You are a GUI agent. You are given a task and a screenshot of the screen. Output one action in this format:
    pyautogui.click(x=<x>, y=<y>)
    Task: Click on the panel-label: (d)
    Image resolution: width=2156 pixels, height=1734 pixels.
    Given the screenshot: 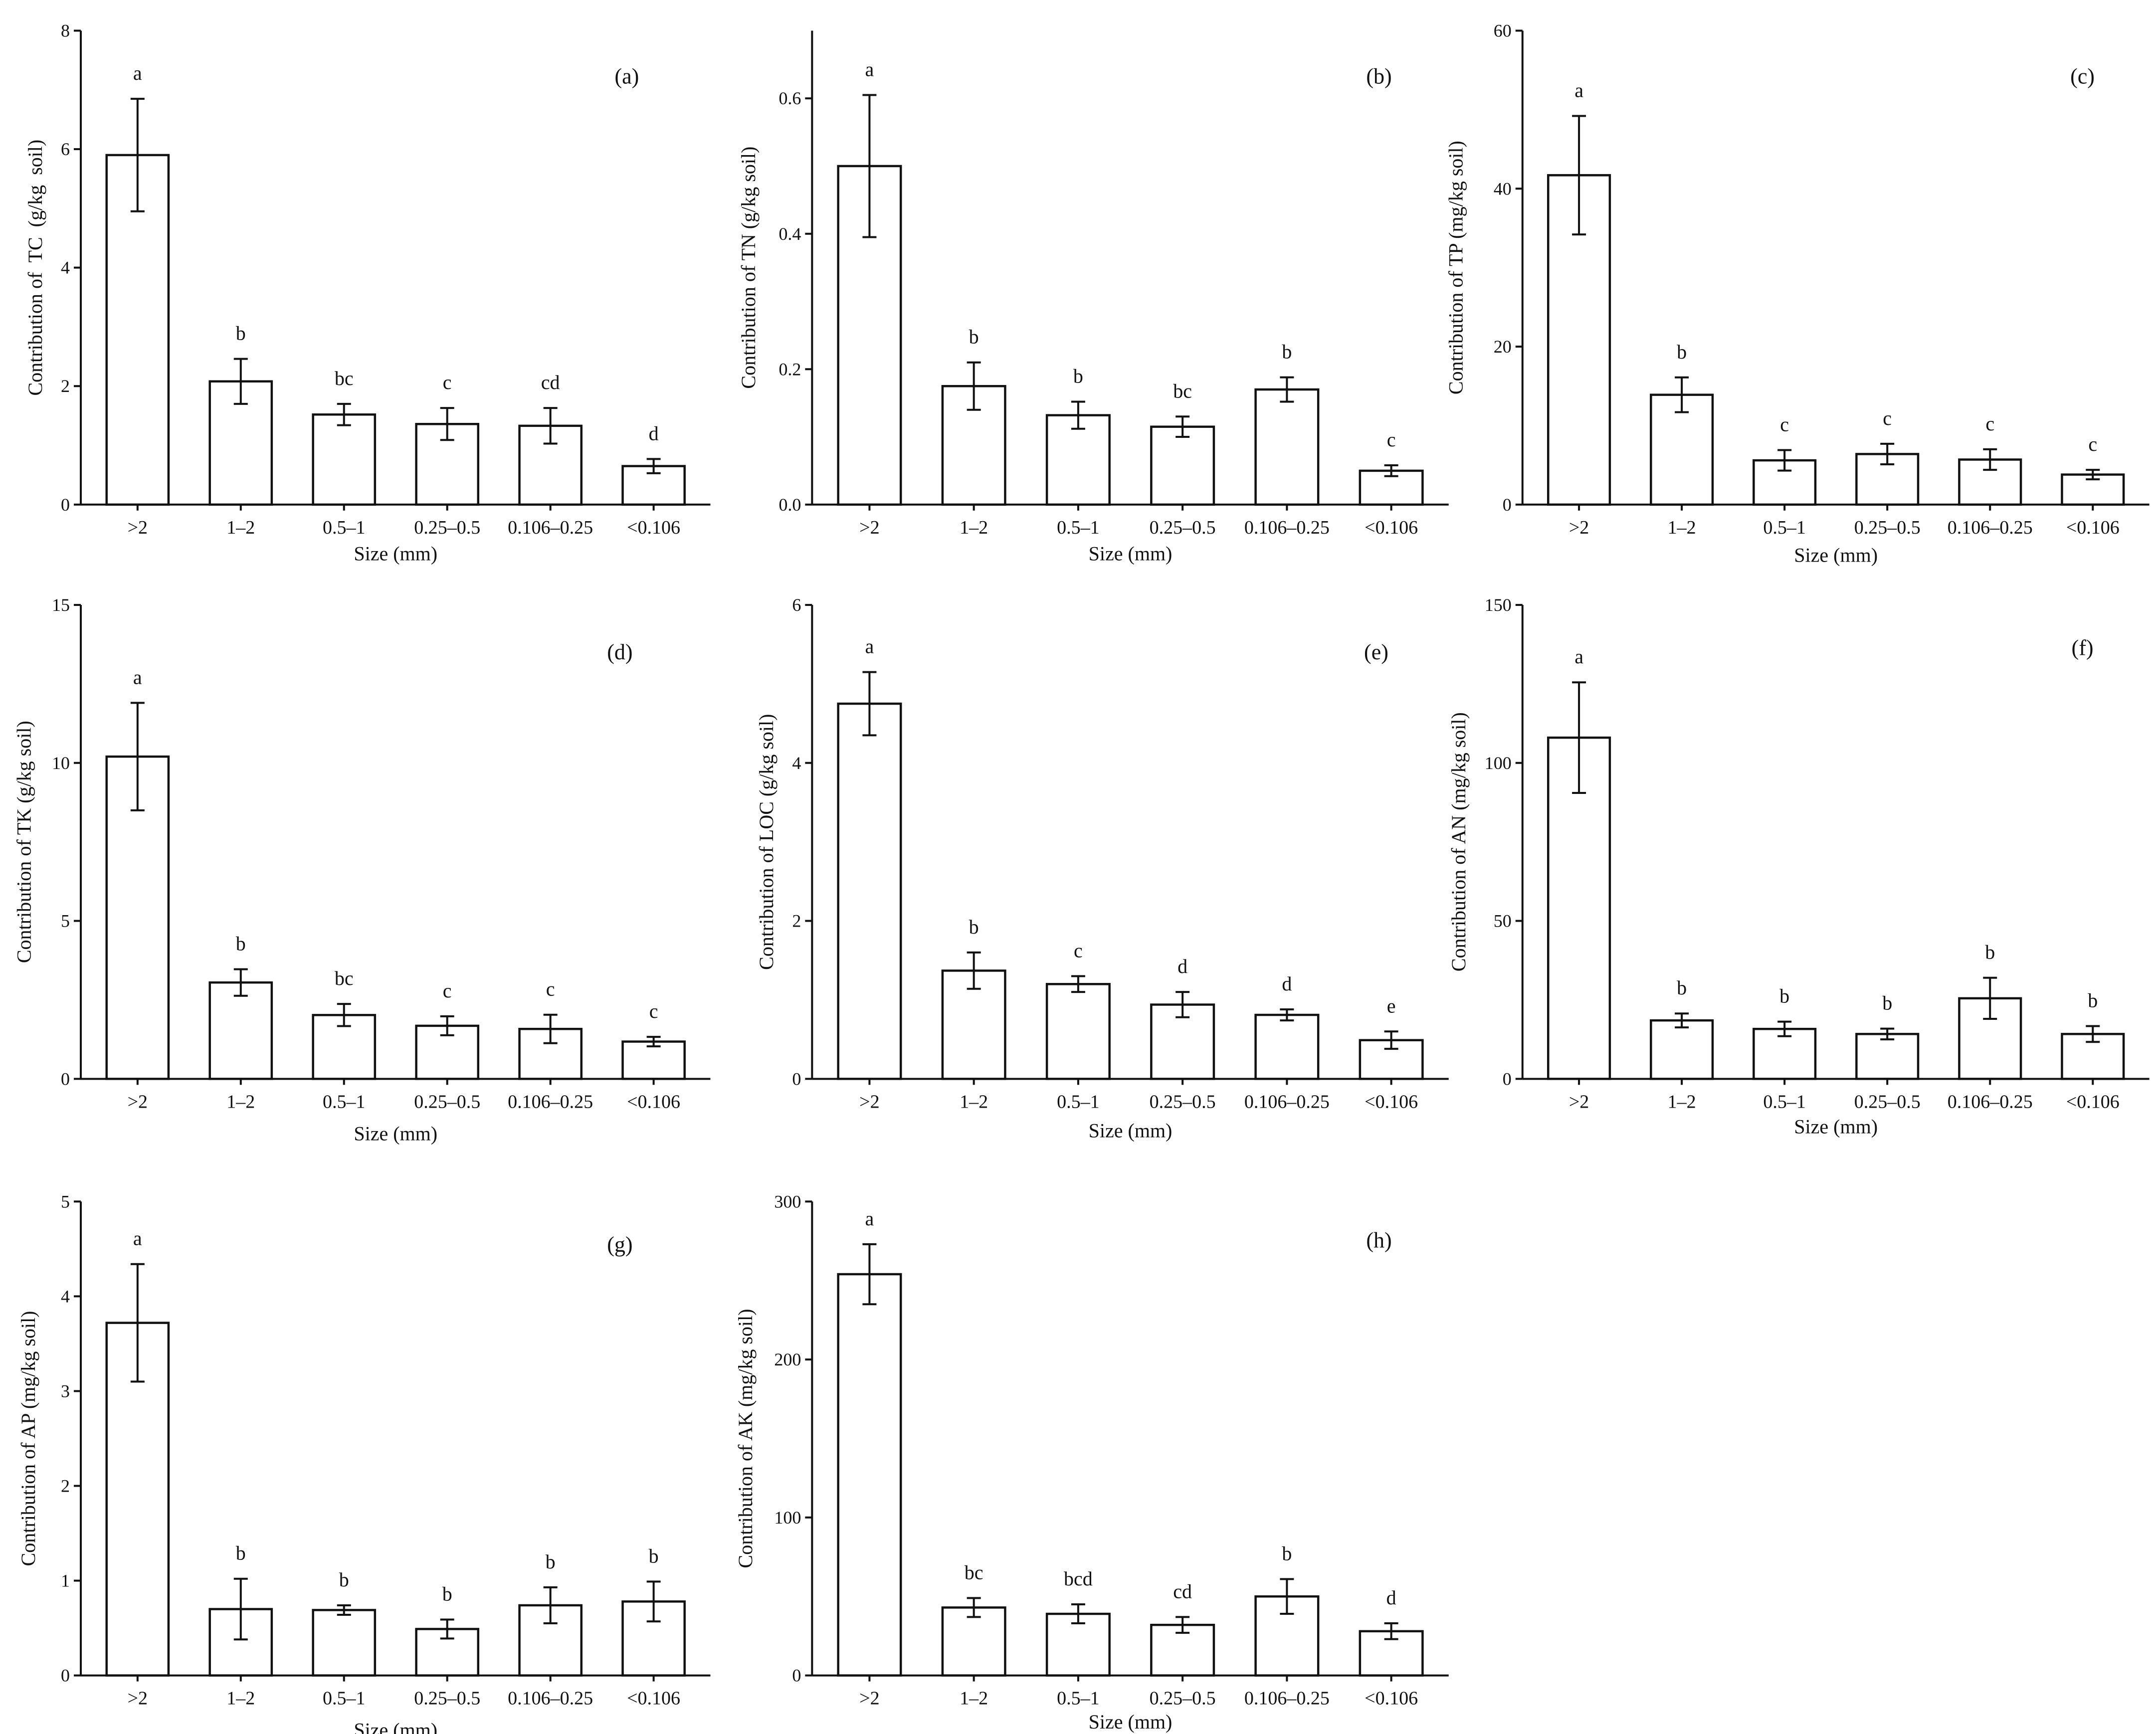 What is the action you would take?
    pyautogui.click(x=620, y=652)
    